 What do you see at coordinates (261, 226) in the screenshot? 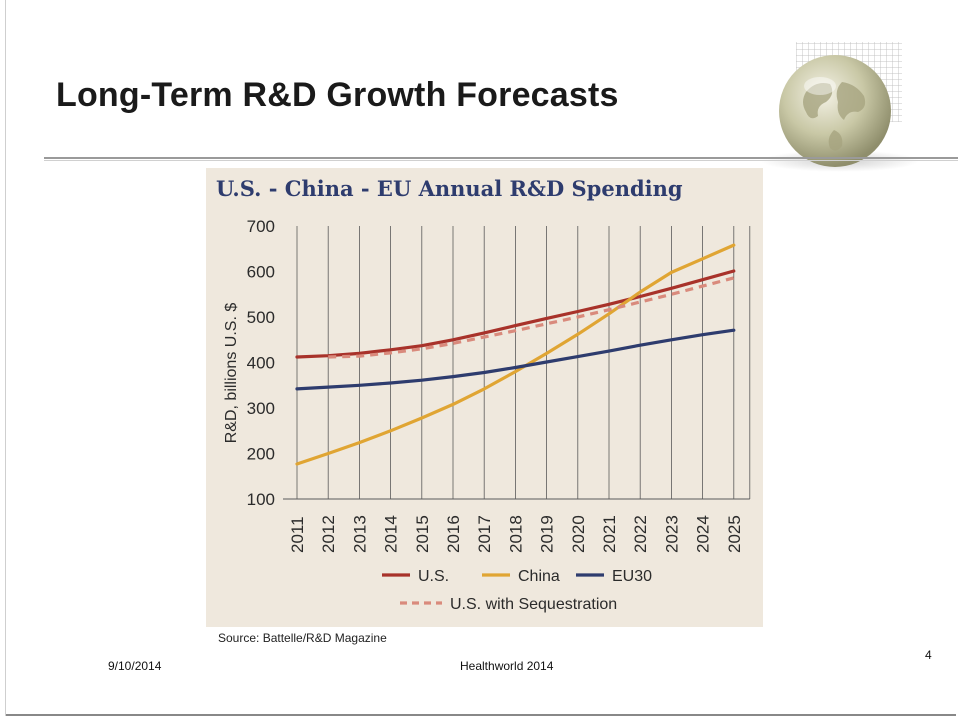
I see `y-tick-label: 700` at bounding box center [261, 226].